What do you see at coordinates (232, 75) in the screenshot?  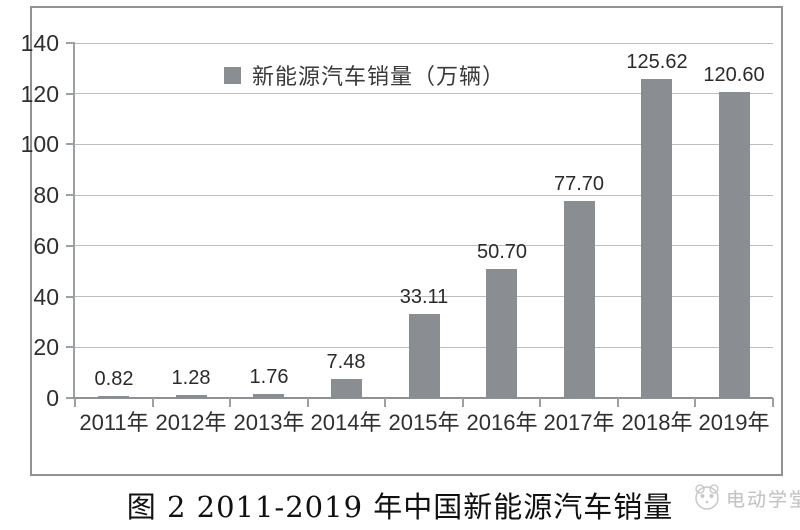 I see `legend-swatch-icon` at bounding box center [232, 75].